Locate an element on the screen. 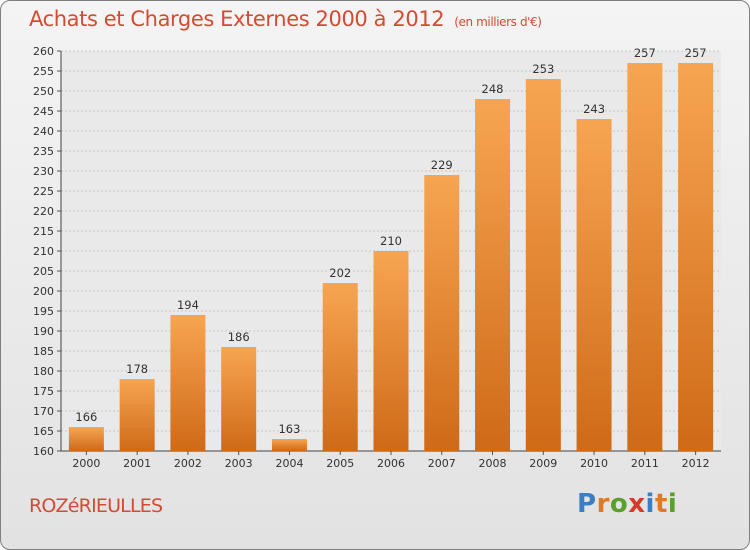 The width and height of the screenshot is (750, 550). x-tick-label: 2000 is located at coordinates (86, 463).